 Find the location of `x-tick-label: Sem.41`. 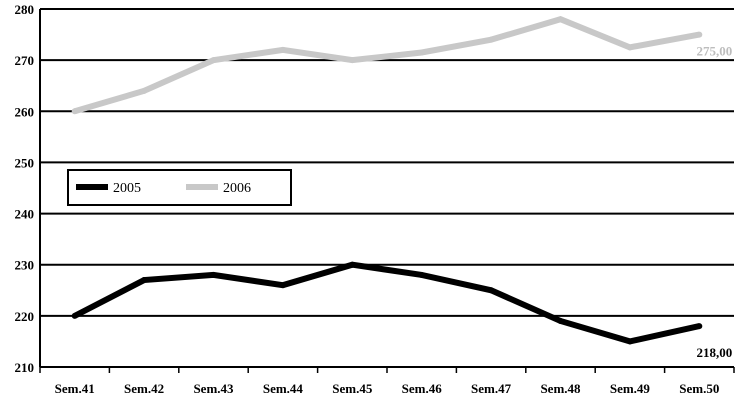

x-tick-label: Sem.41 is located at coordinates (75, 388).